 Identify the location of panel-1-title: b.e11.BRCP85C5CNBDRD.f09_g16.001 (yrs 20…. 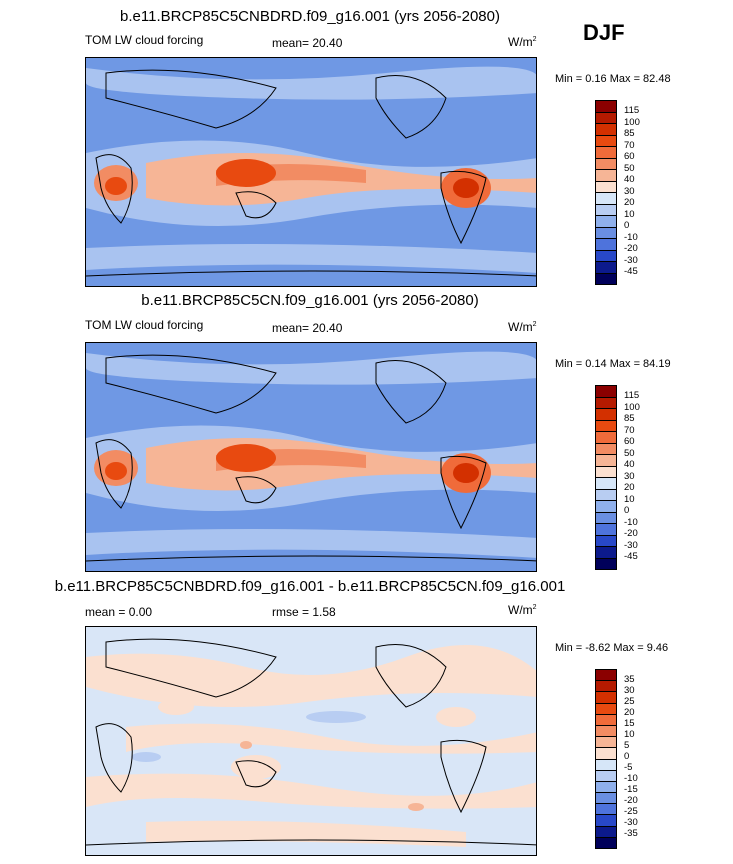
(310, 16).